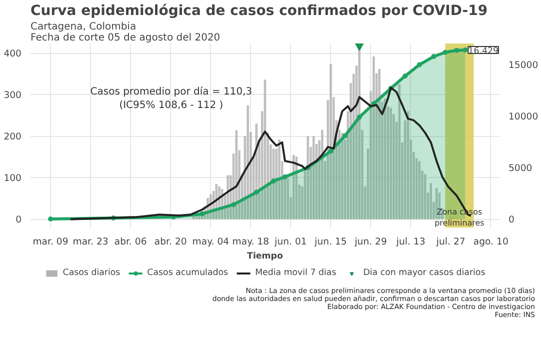  What do you see at coordinates (251, 242) in the screenshot?
I see `x-tick-label: may. 18` at bounding box center [251, 242].